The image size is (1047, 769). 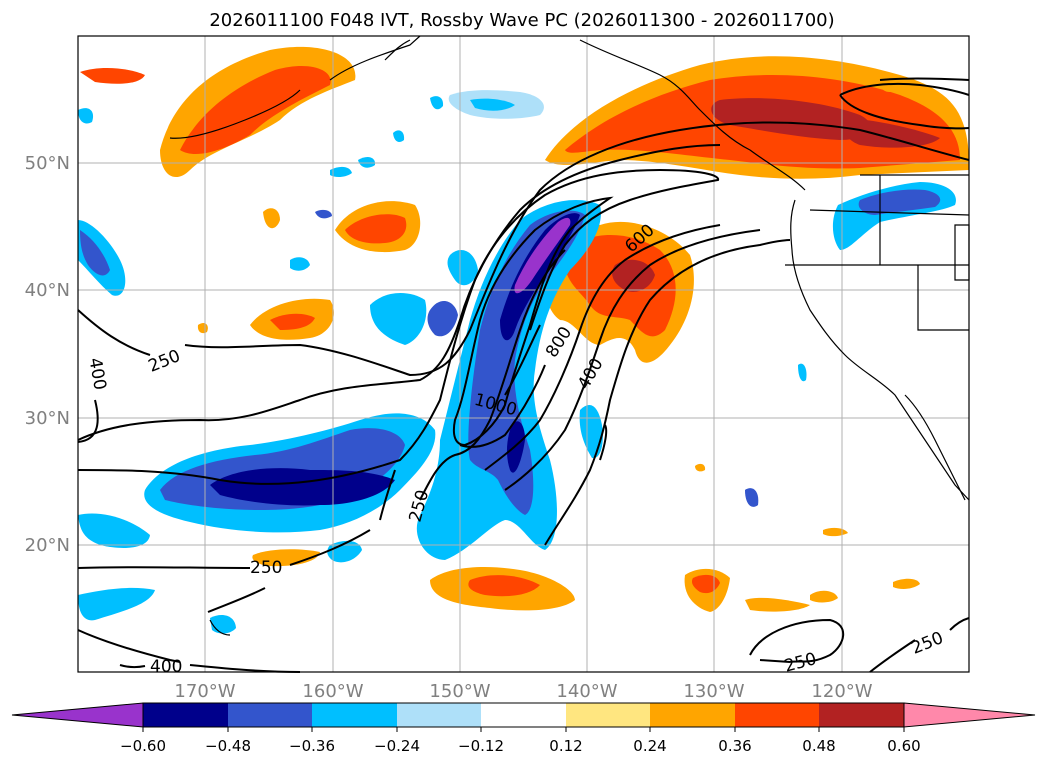 What do you see at coordinates (312, 746) in the screenshot?
I see `colorbar-tick-label: −0.36` at bounding box center [312, 746].